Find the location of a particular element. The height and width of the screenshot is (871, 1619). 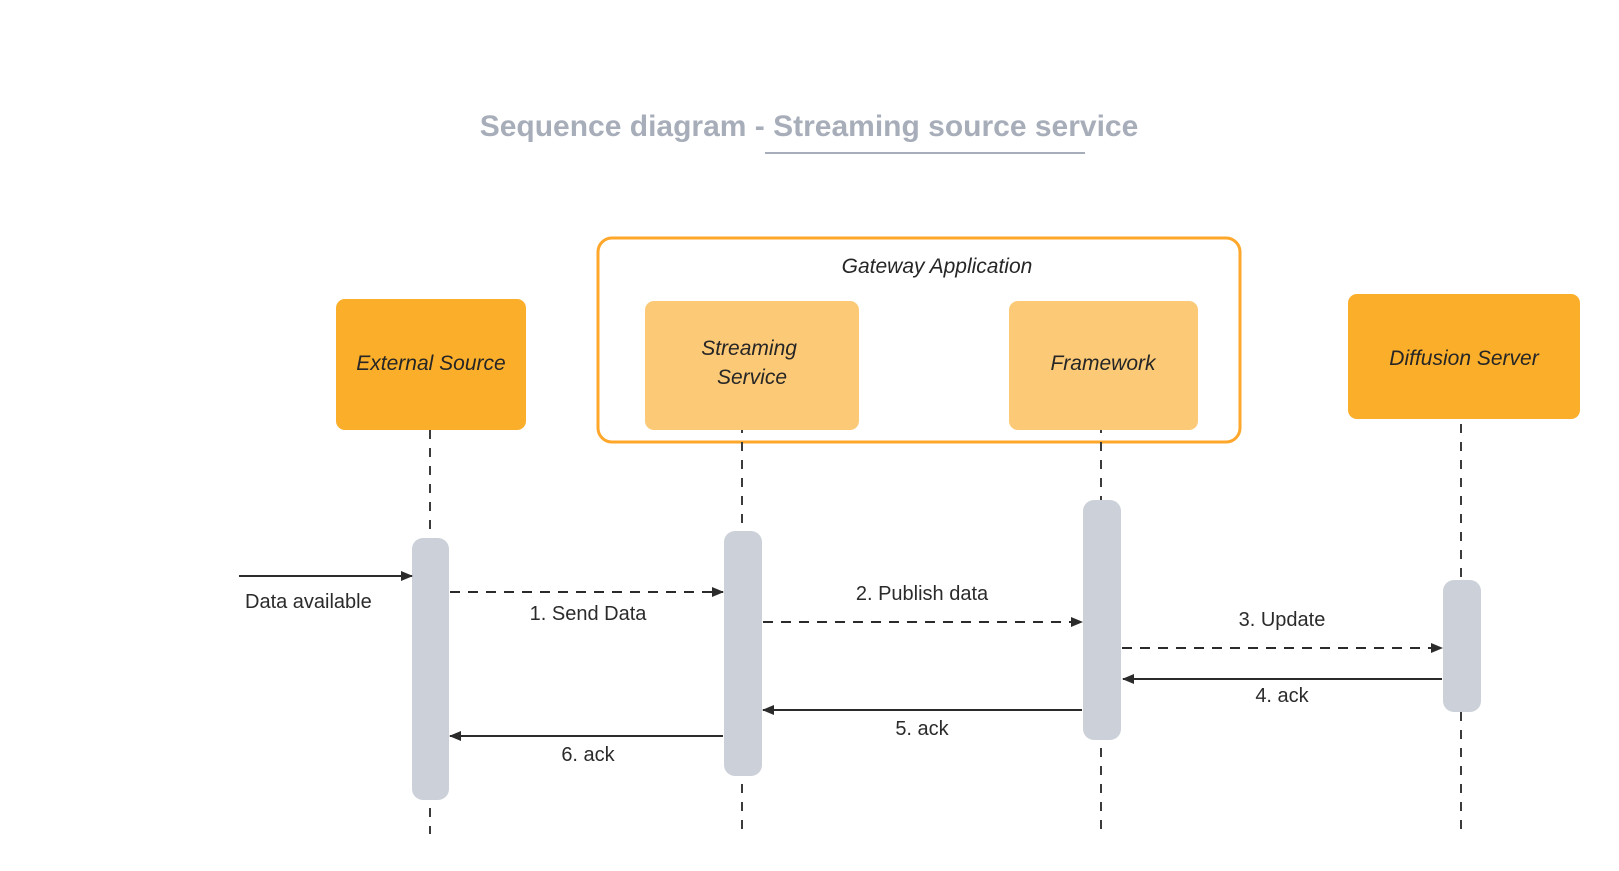

gateway-application-border is located at coordinates (919, 340).